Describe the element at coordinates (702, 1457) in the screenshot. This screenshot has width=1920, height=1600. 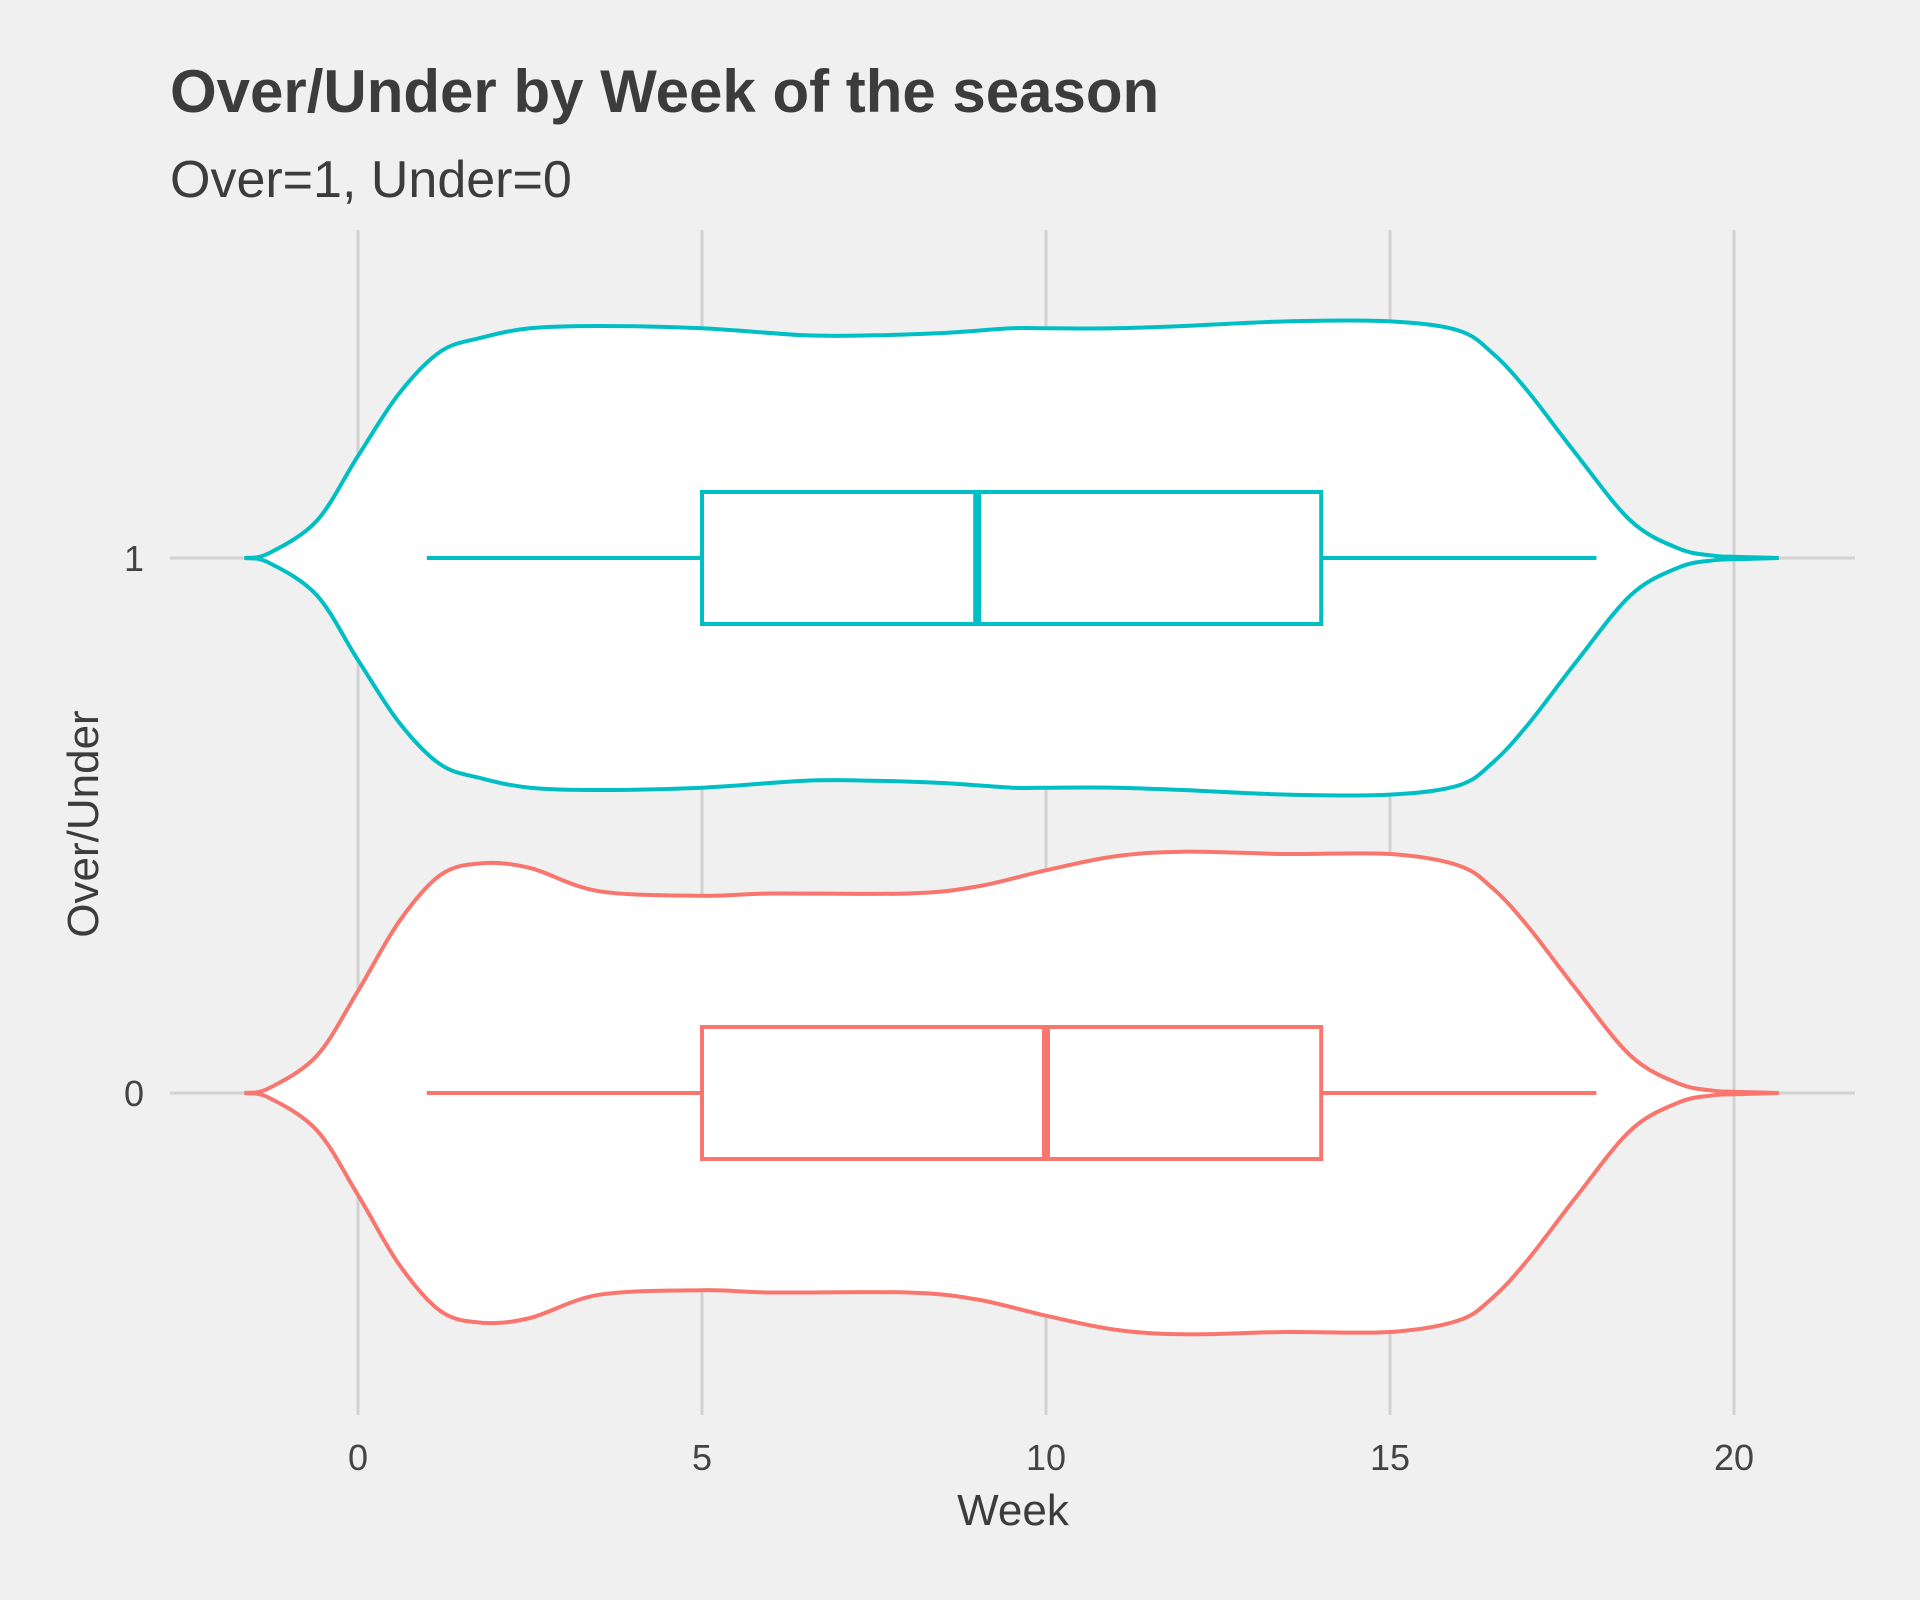
I see `x-tick-label-5: 5` at that location.